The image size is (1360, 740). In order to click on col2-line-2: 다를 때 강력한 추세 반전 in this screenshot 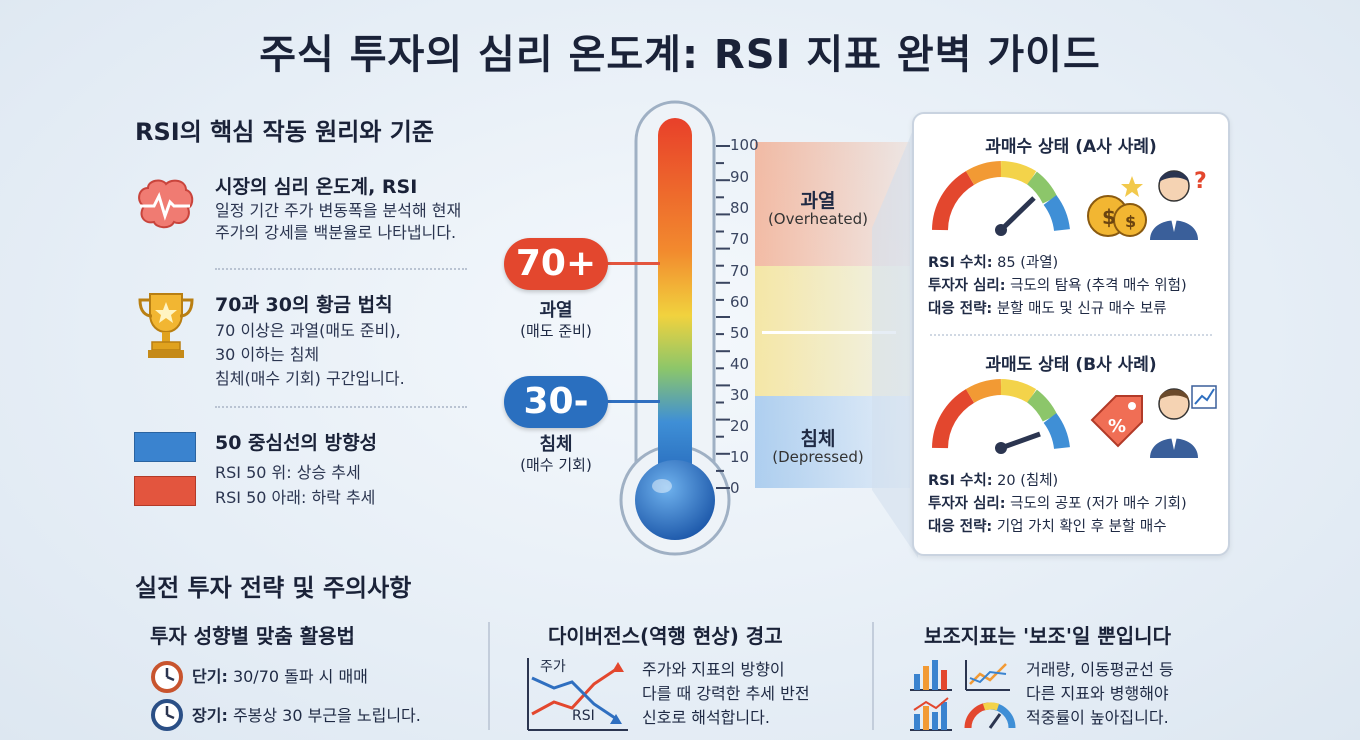, I will do `click(726, 693)`.